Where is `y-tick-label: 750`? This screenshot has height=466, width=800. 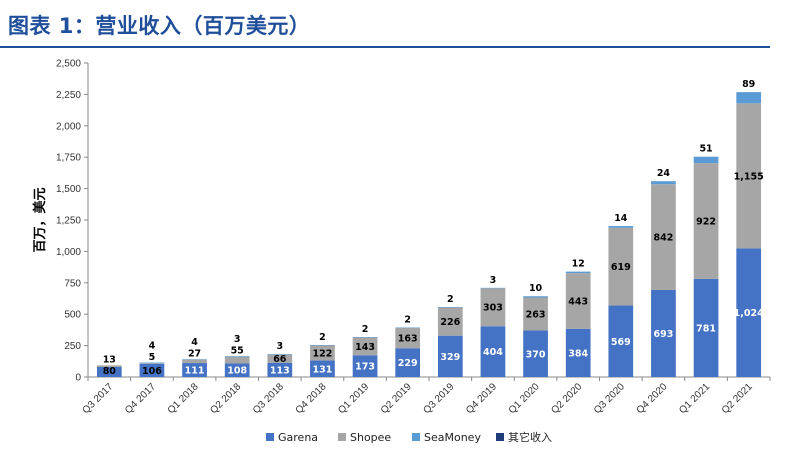 y-tick-label: 750 is located at coordinates (72, 283).